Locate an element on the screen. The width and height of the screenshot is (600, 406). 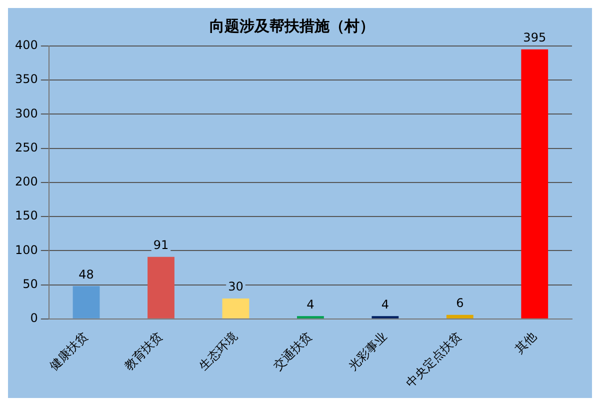
data-label: 48 is located at coordinates (86, 274).